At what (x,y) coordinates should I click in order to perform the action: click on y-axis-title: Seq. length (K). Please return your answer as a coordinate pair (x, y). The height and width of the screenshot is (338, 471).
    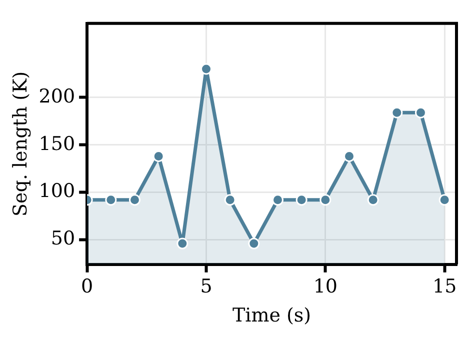
    Looking at the image, I should click on (20, 143).